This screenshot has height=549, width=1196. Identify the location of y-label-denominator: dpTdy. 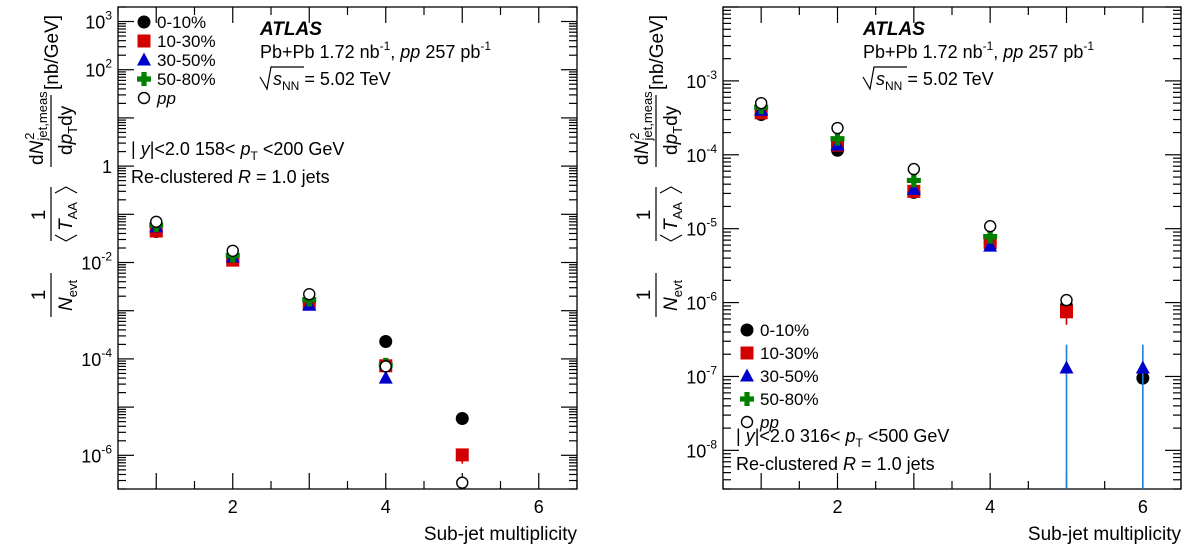
(68, 130).